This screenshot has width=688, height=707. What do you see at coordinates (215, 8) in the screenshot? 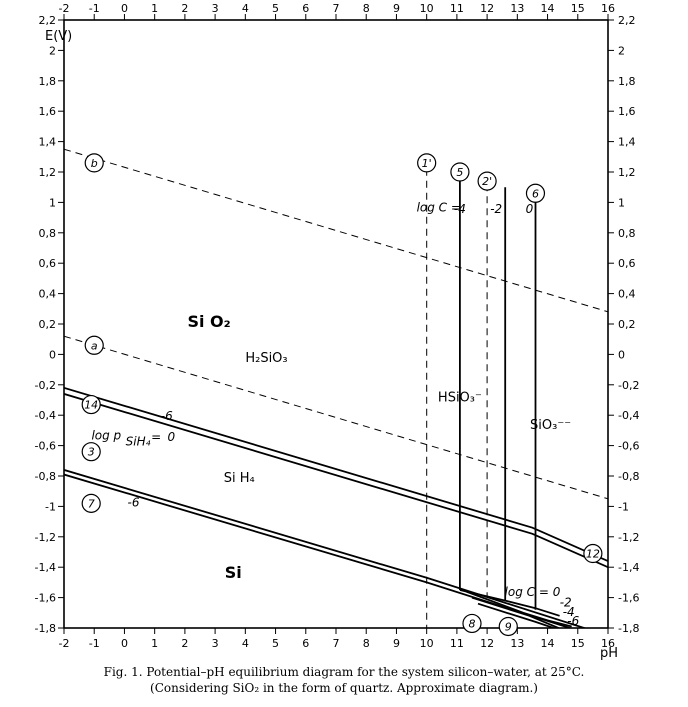
I see `x-tick-label-top: 3` at bounding box center [215, 8].